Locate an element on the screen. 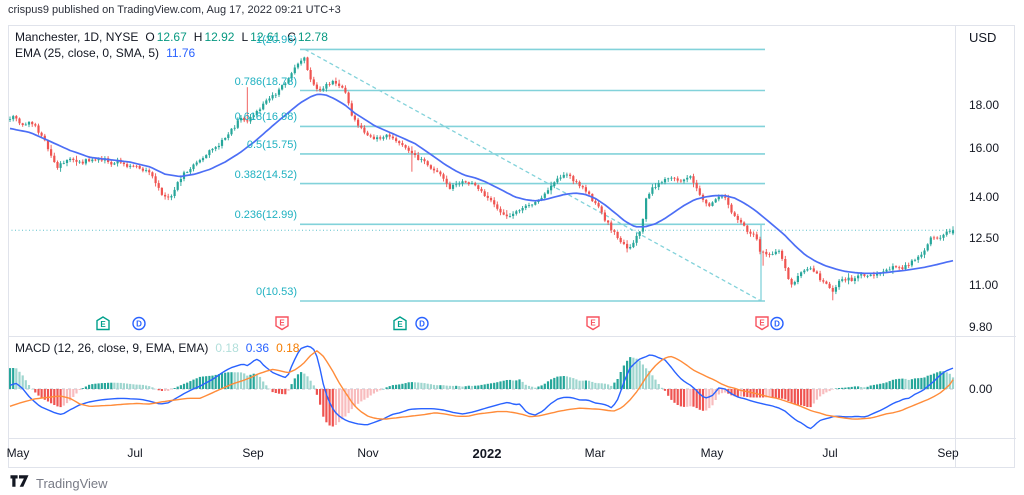 The image size is (1024, 495). fib-level-label: 0(10.53) is located at coordinates (276, 292).